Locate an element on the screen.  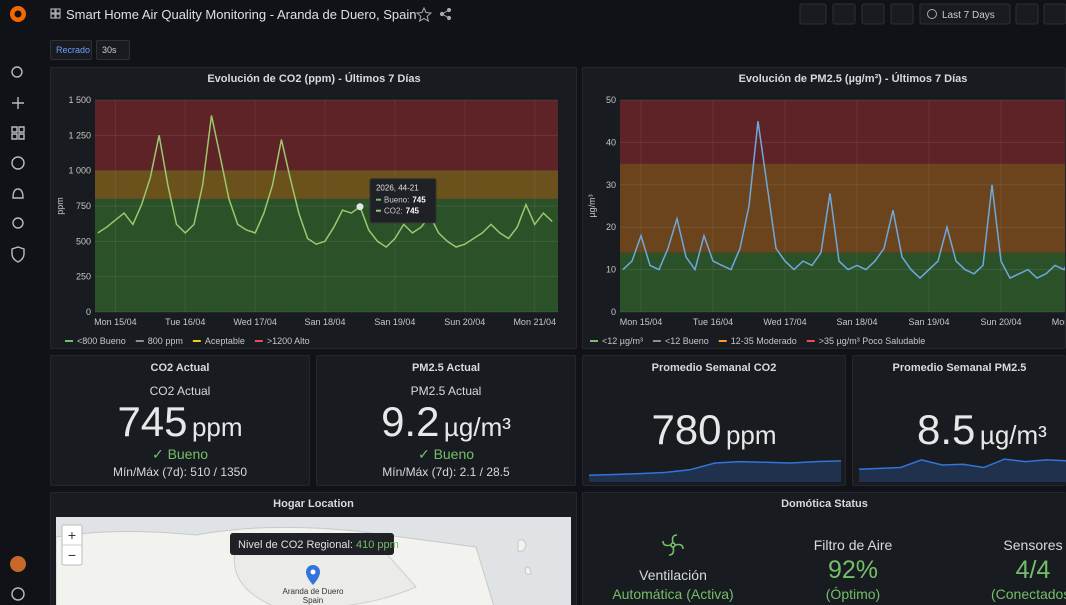
legend-label: <12 µg/m³ is located at coordinates (622, 341).